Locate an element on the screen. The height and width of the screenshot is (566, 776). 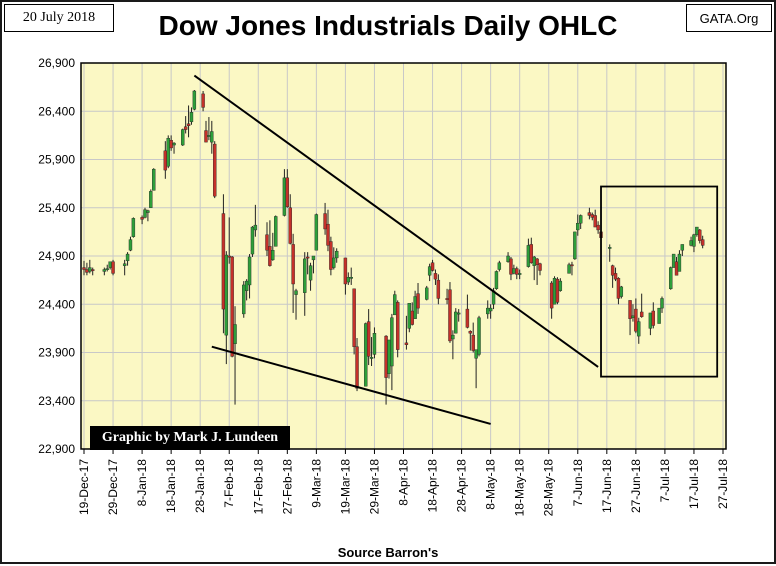
y-tick-label: 23,900 is located at coordinates (56, 353).